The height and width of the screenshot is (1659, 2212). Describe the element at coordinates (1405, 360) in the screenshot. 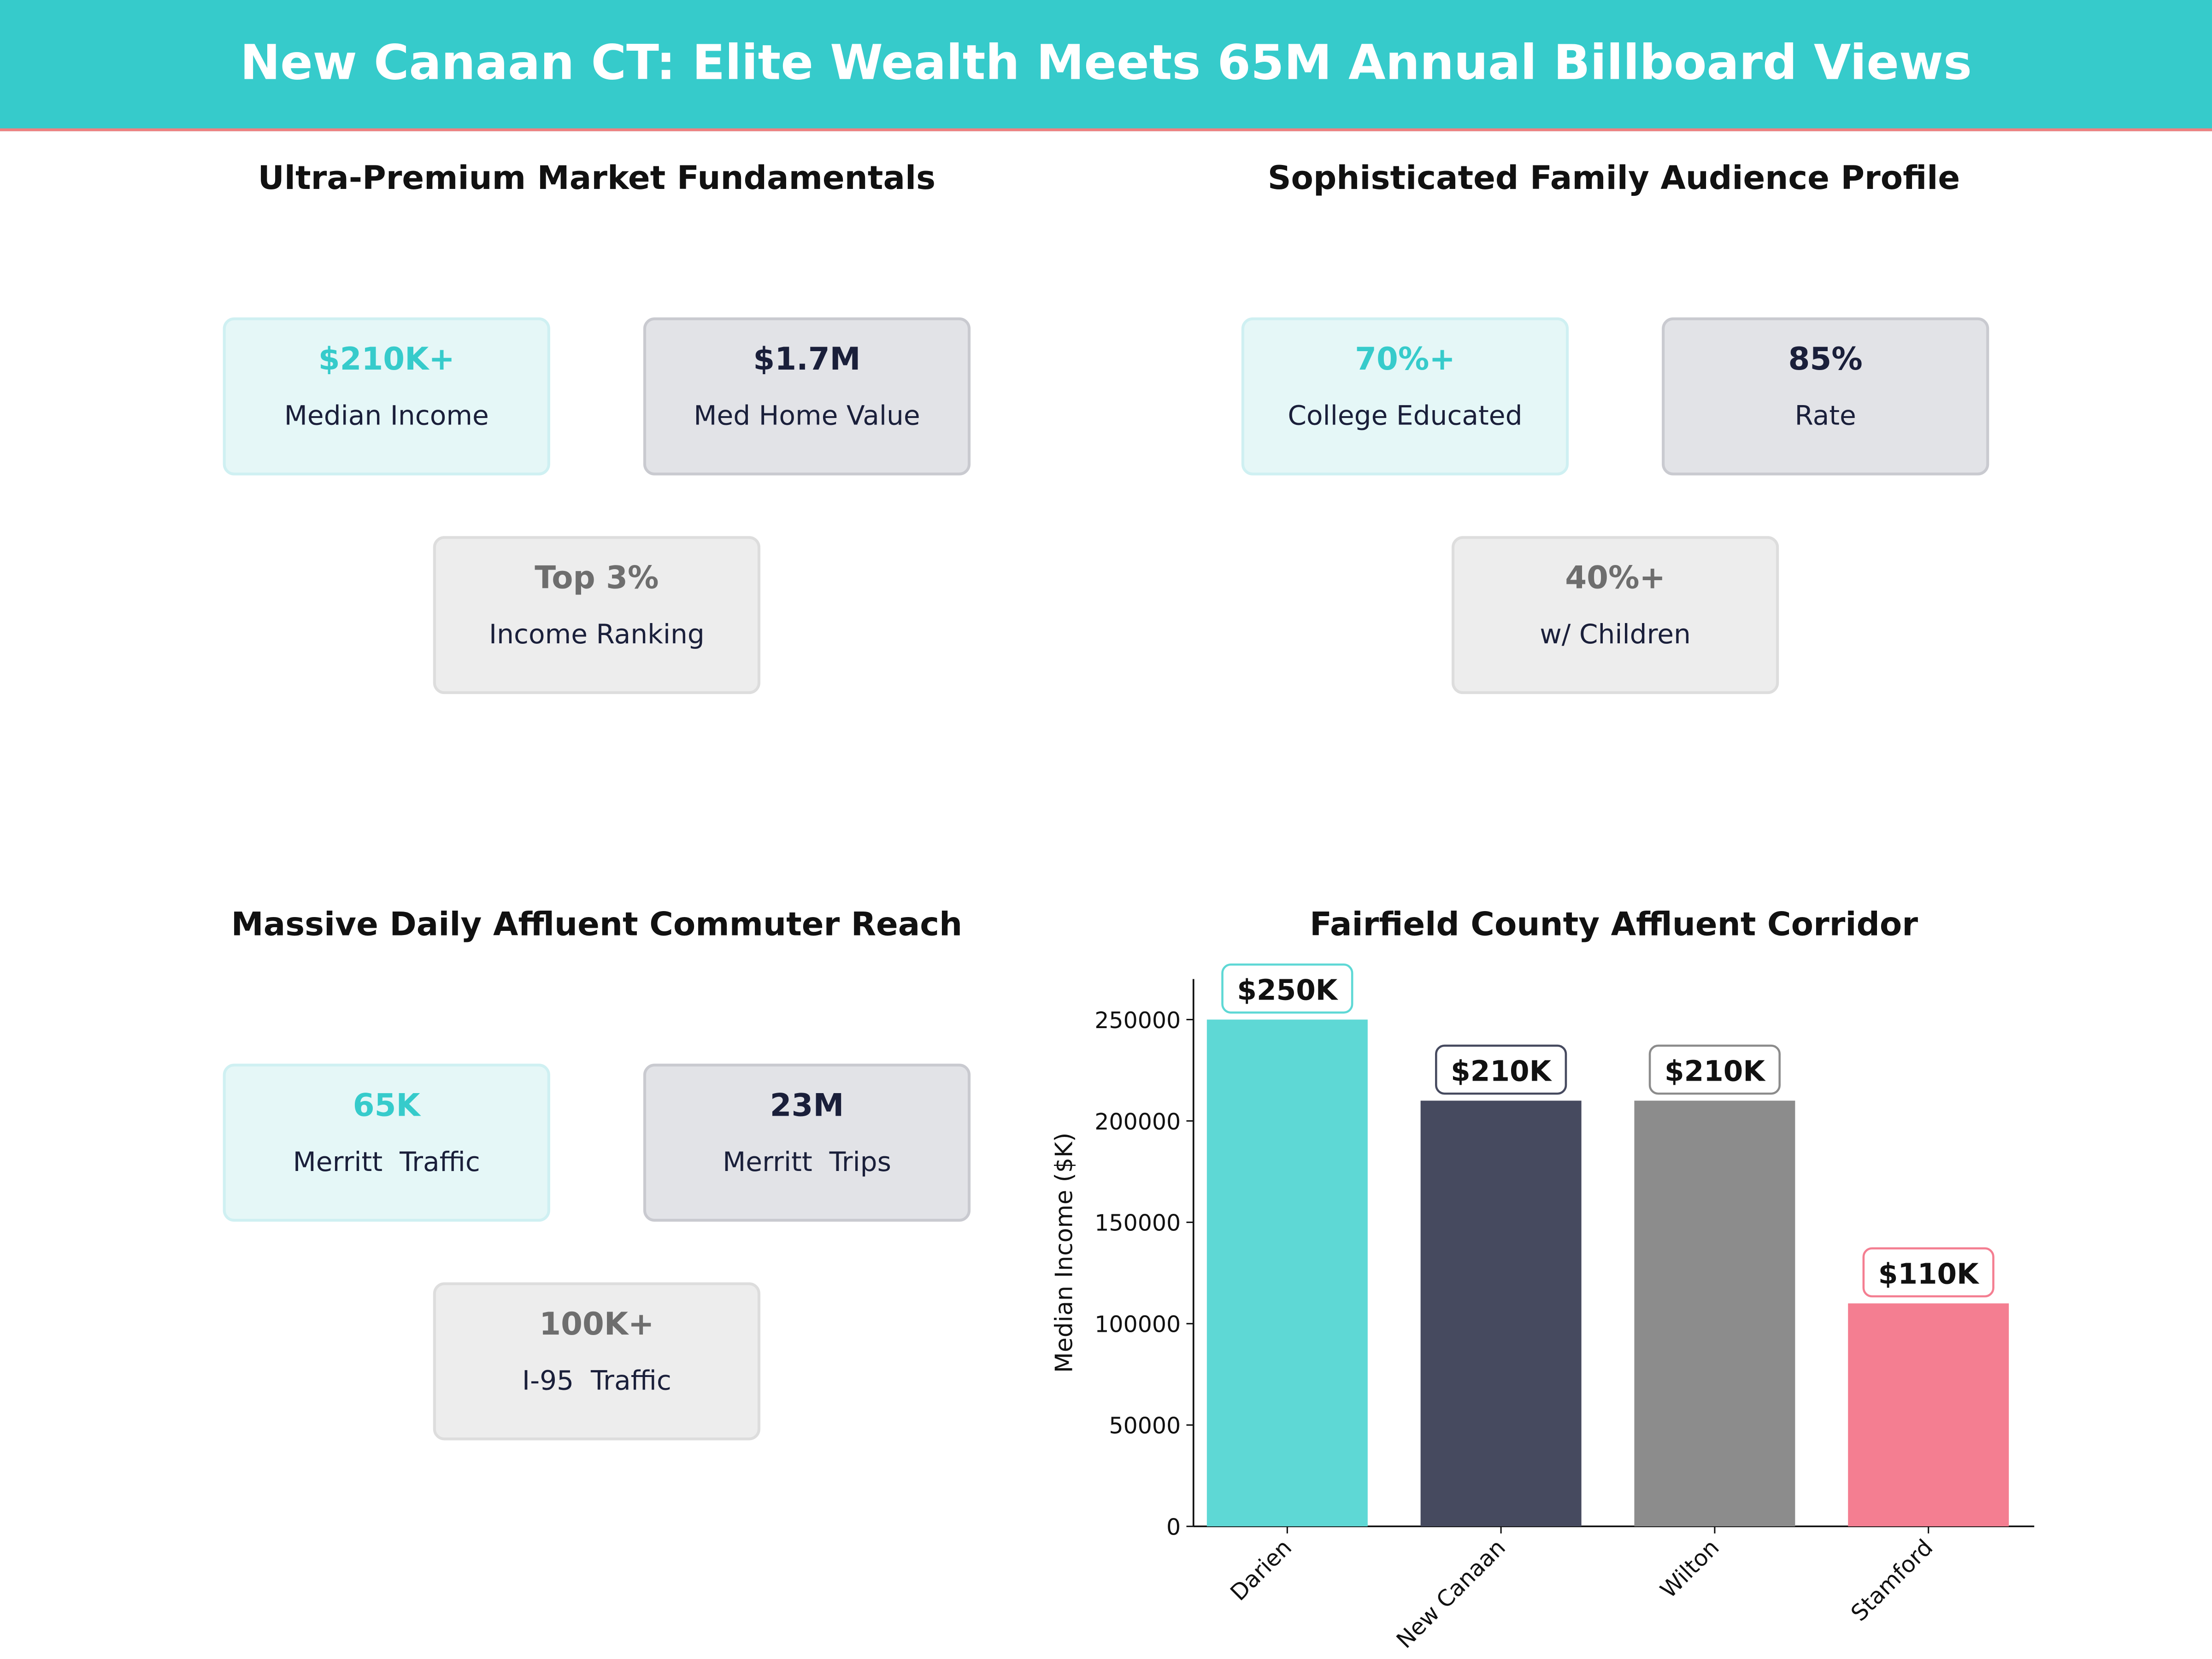

I see `stat-value: 70%+` at that location.